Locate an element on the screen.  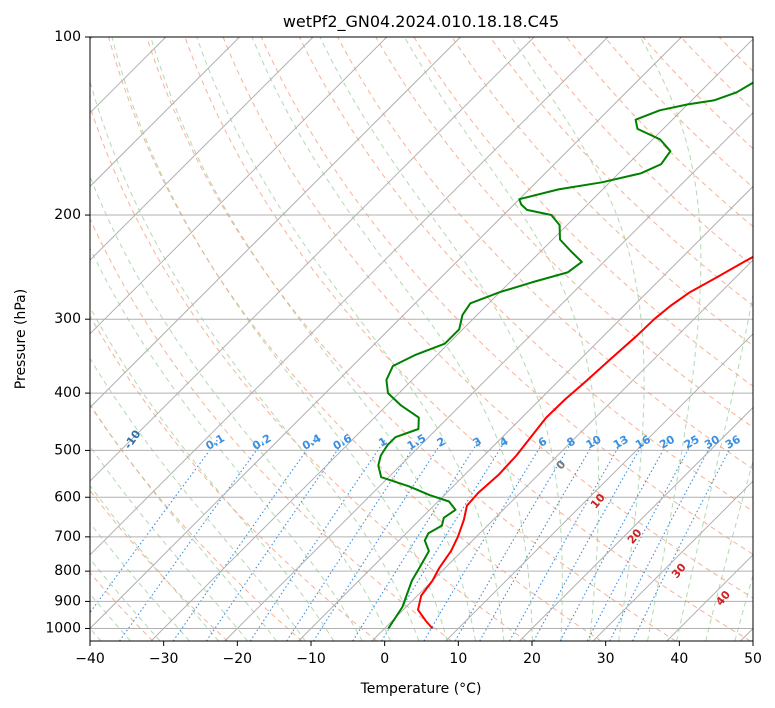
y-tick-label: 300 is located at coordinates (67, 319).